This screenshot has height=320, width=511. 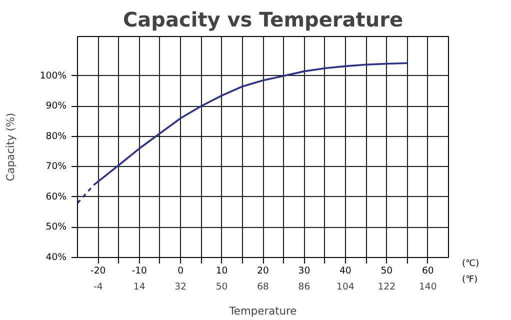 What do you see at coordinates (98, 271) in the screenshot?
I see `x-tick-label: -20` at bounding box center [98, 271].